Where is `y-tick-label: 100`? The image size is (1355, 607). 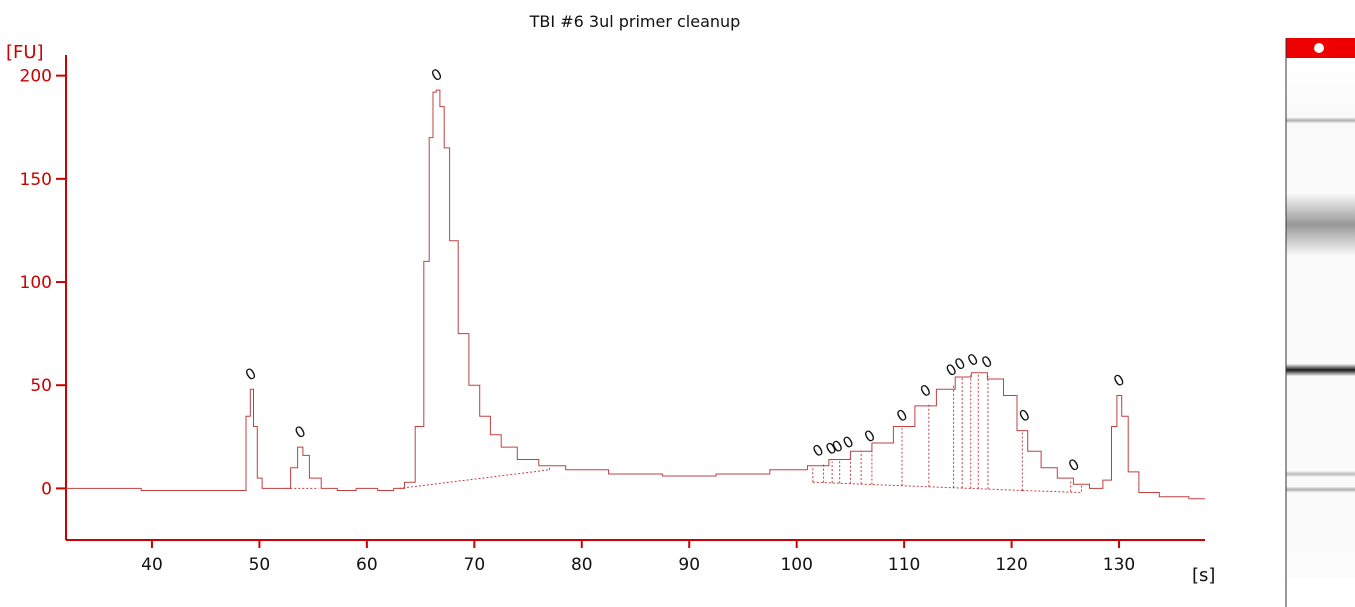
y-tick-label: 100 is located at coordinates (36, 283).